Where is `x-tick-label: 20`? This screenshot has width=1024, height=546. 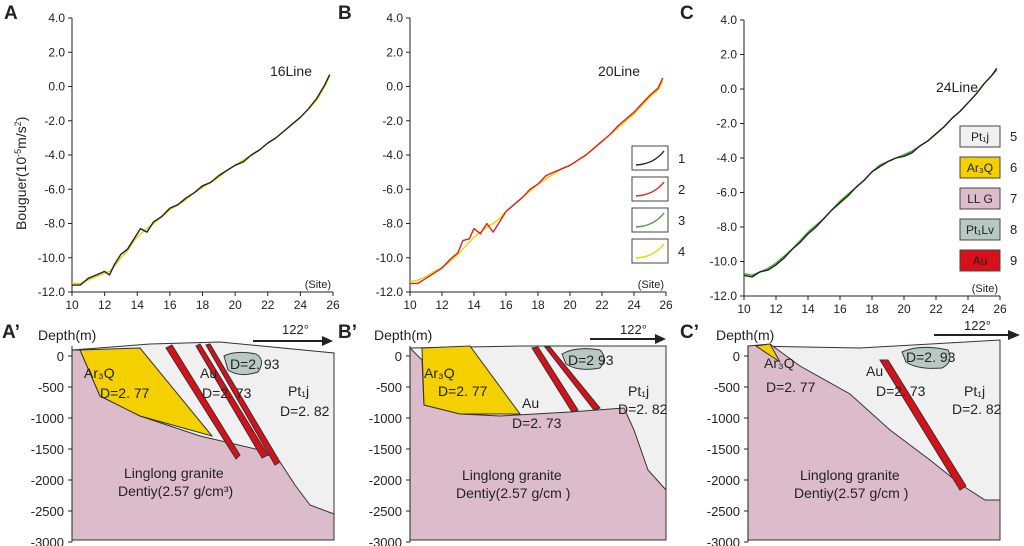
x-tick-label: 20 is located at coordinates (904, 309).